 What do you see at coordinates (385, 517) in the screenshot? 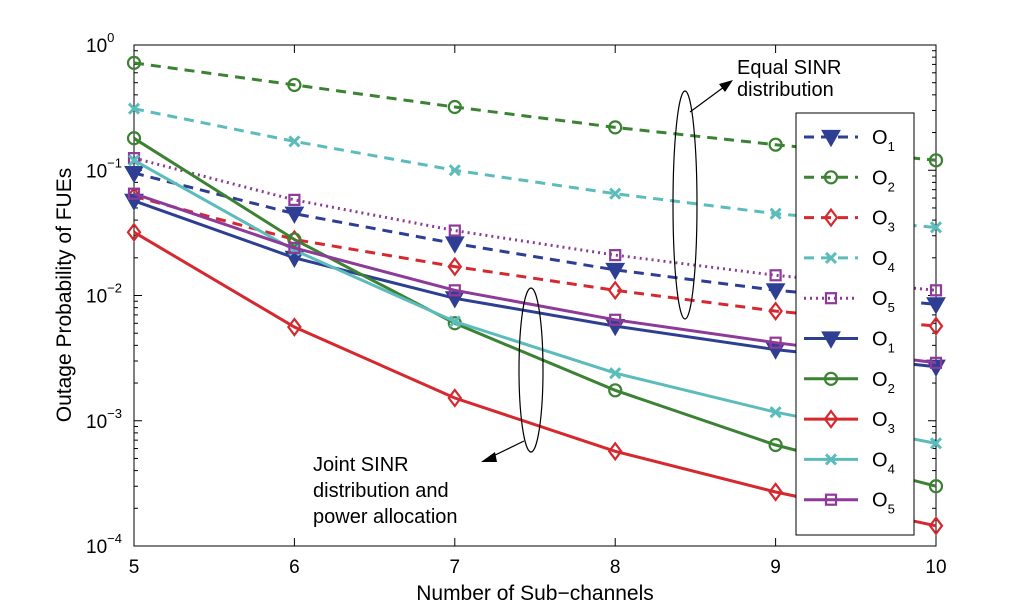
I see `joint-sinr-label: power allocation` at bounding box center [385, 517].